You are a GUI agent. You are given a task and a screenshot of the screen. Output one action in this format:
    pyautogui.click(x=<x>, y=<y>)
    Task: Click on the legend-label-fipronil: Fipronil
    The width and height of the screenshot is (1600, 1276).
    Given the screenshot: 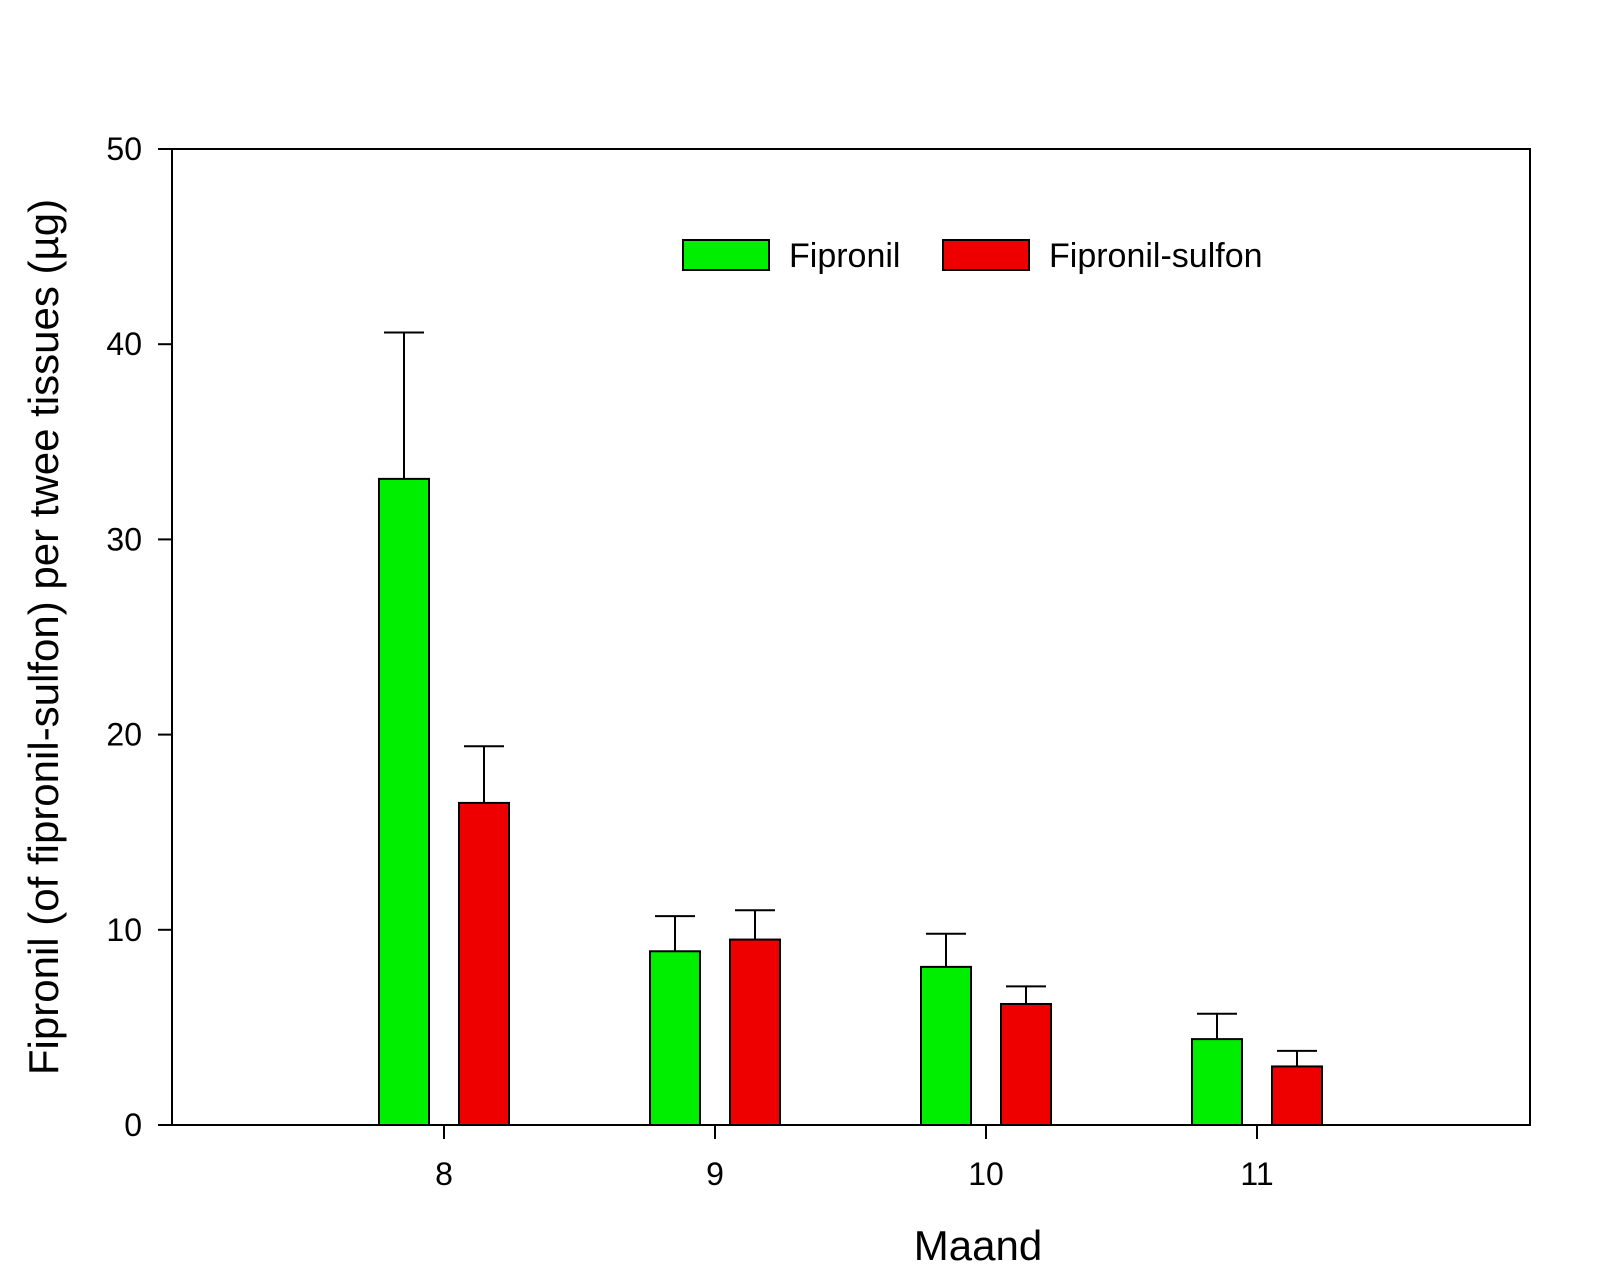 What is the action you would take?
    pyautogui.click(x=844, y=256)
    